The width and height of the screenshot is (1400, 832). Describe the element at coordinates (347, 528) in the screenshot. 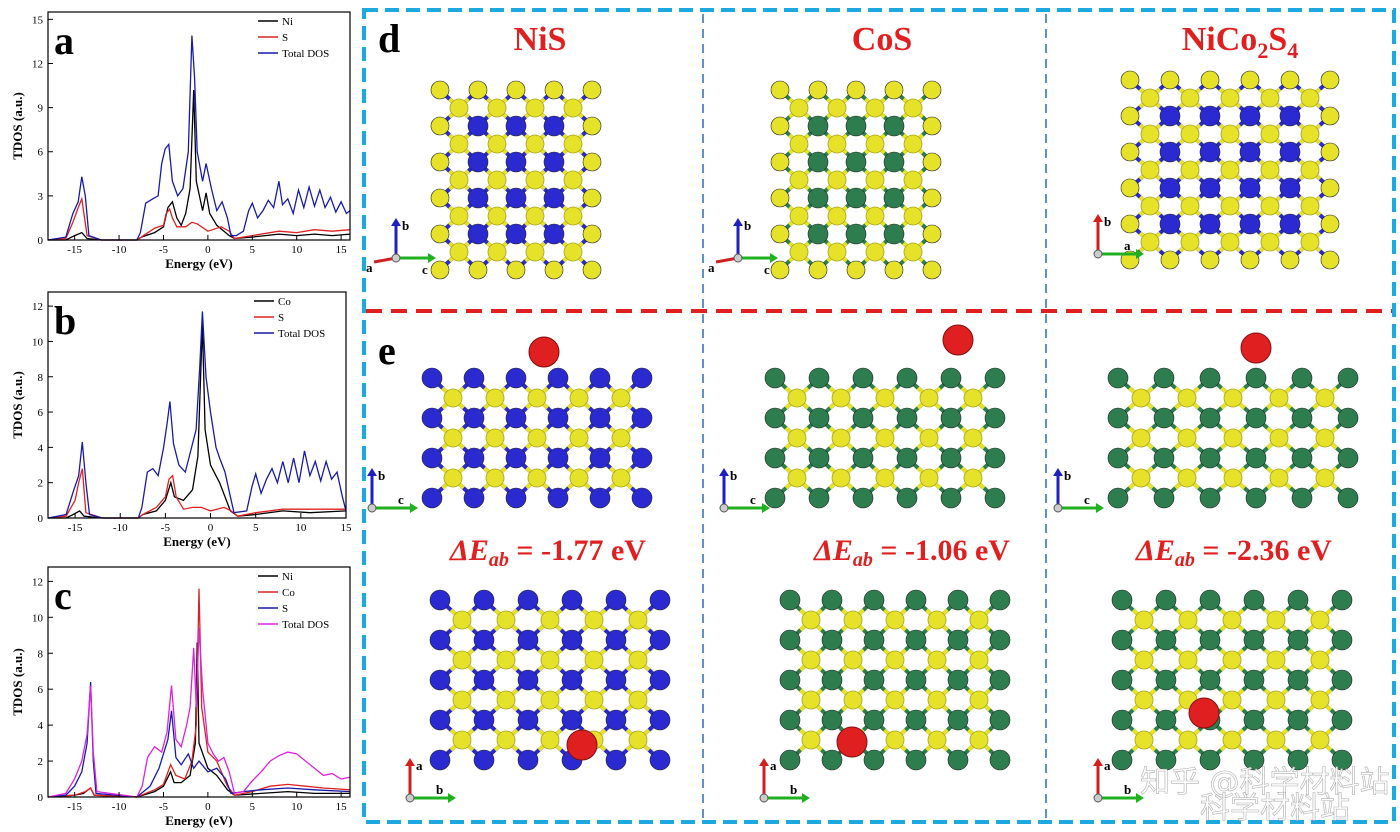

I see `x-tick-label: 15` at that location.